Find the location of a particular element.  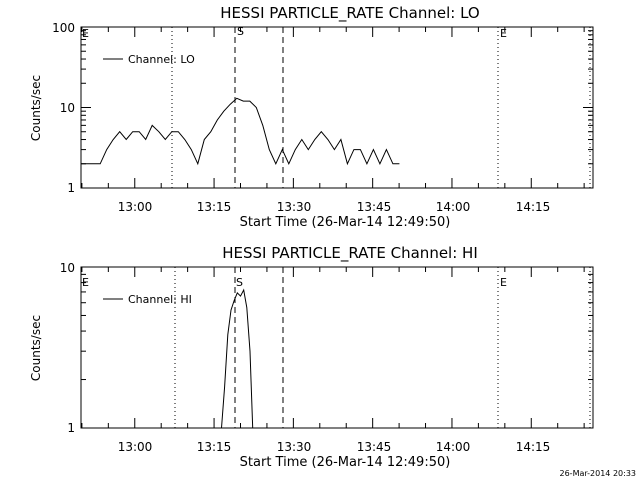

chart-lo-title: HESSI PARTICLE_RATE Channel: LO is located at coordinates (349, 13).